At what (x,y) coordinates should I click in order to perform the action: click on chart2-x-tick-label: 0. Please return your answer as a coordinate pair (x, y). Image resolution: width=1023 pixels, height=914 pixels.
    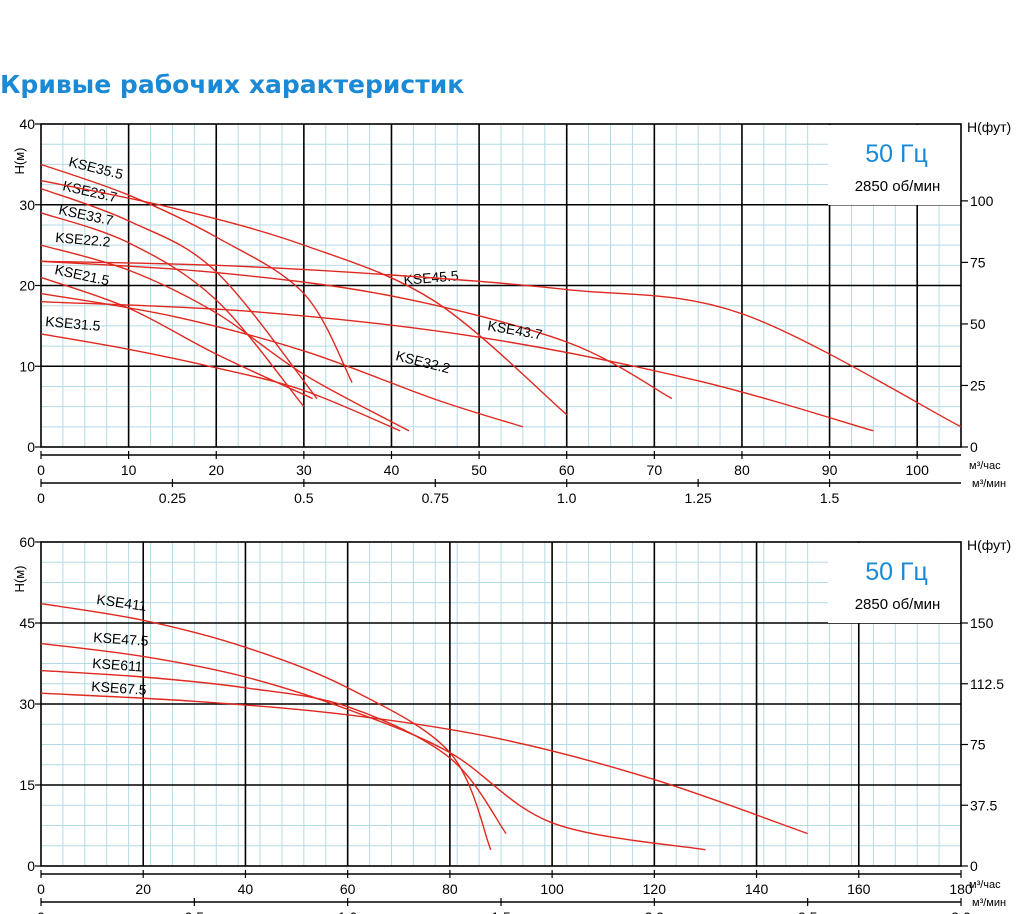
    Looking at the image, I should click on (41, 889).